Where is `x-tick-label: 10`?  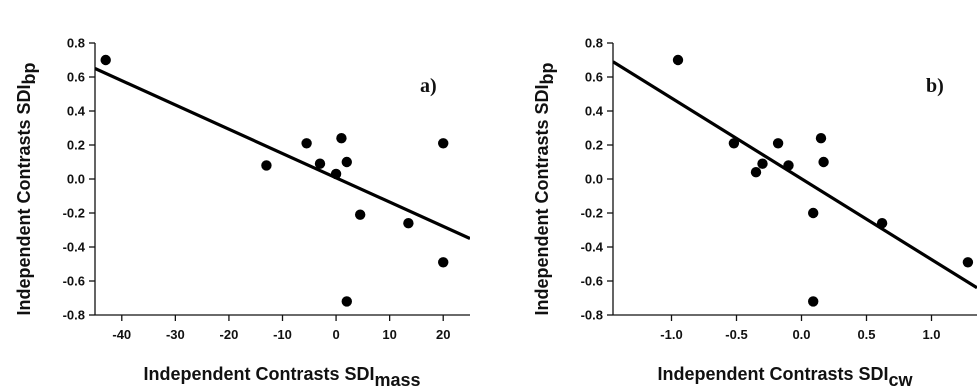
x-tick-label: 10 is located at coordinates (389, 334).